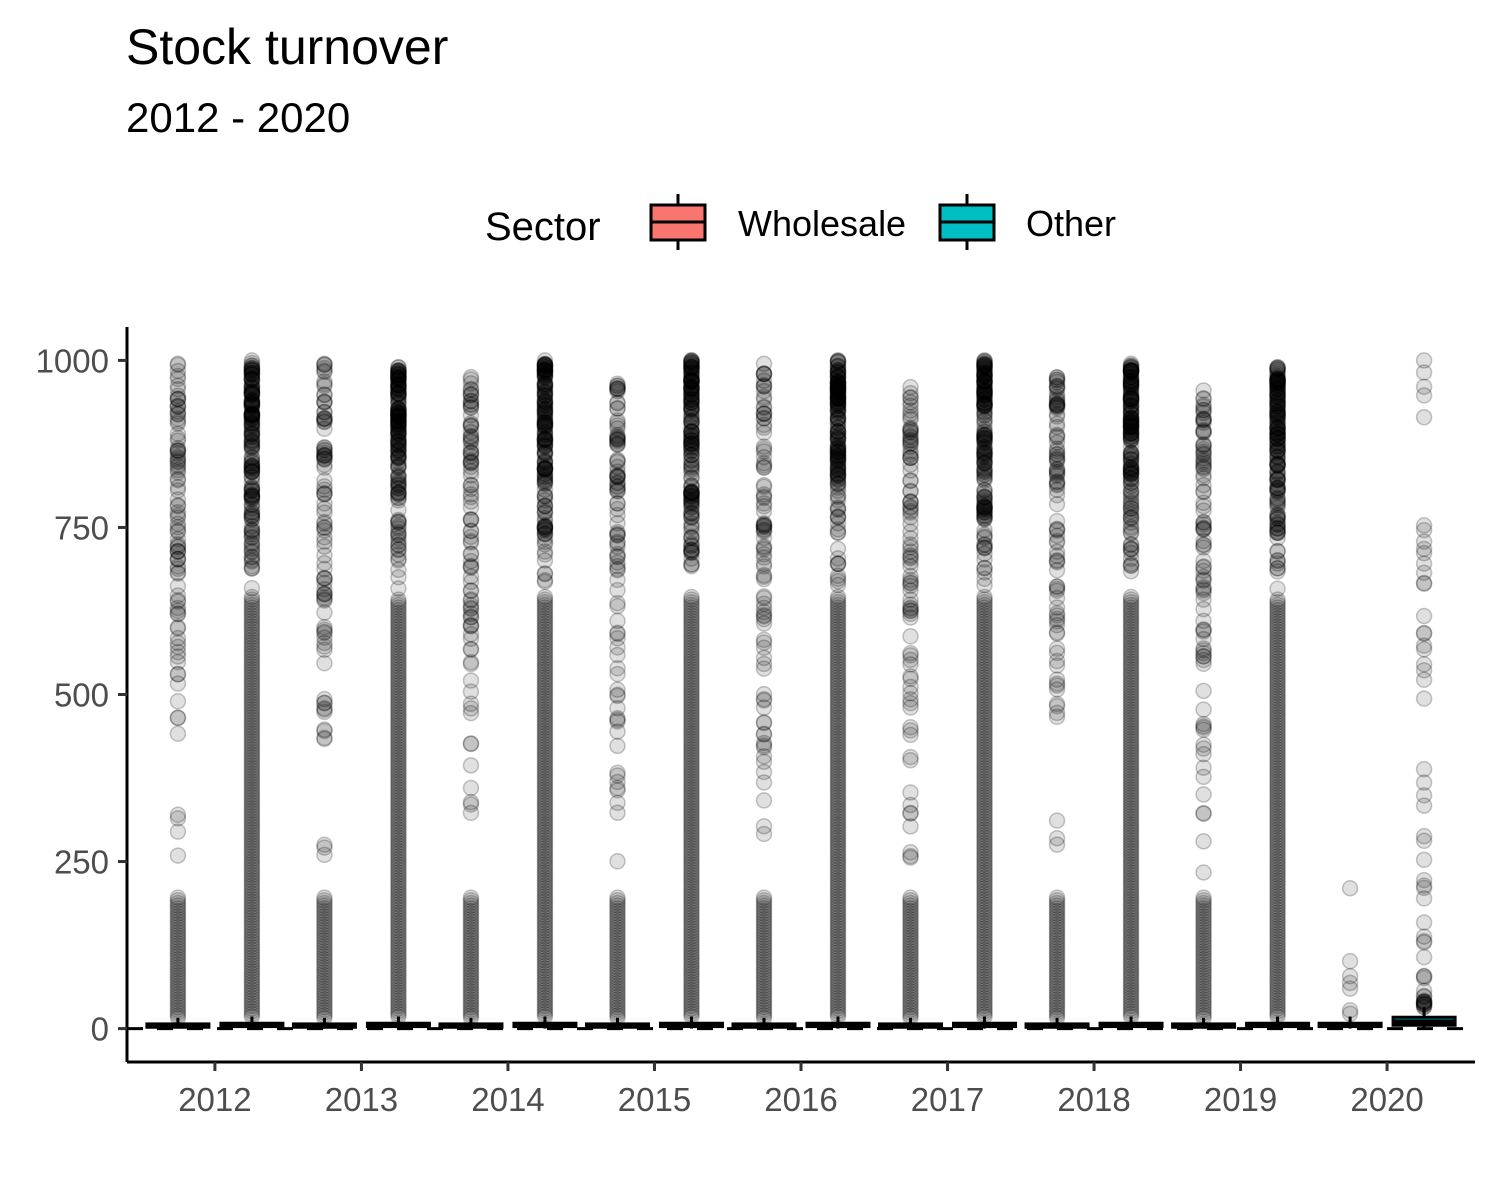 The height and width of the screenshot is (1200, 1500). What do you see at coordinates (545, 690) in the screenshot?
I see `box-other-2014` at bounding box center [545, 690].